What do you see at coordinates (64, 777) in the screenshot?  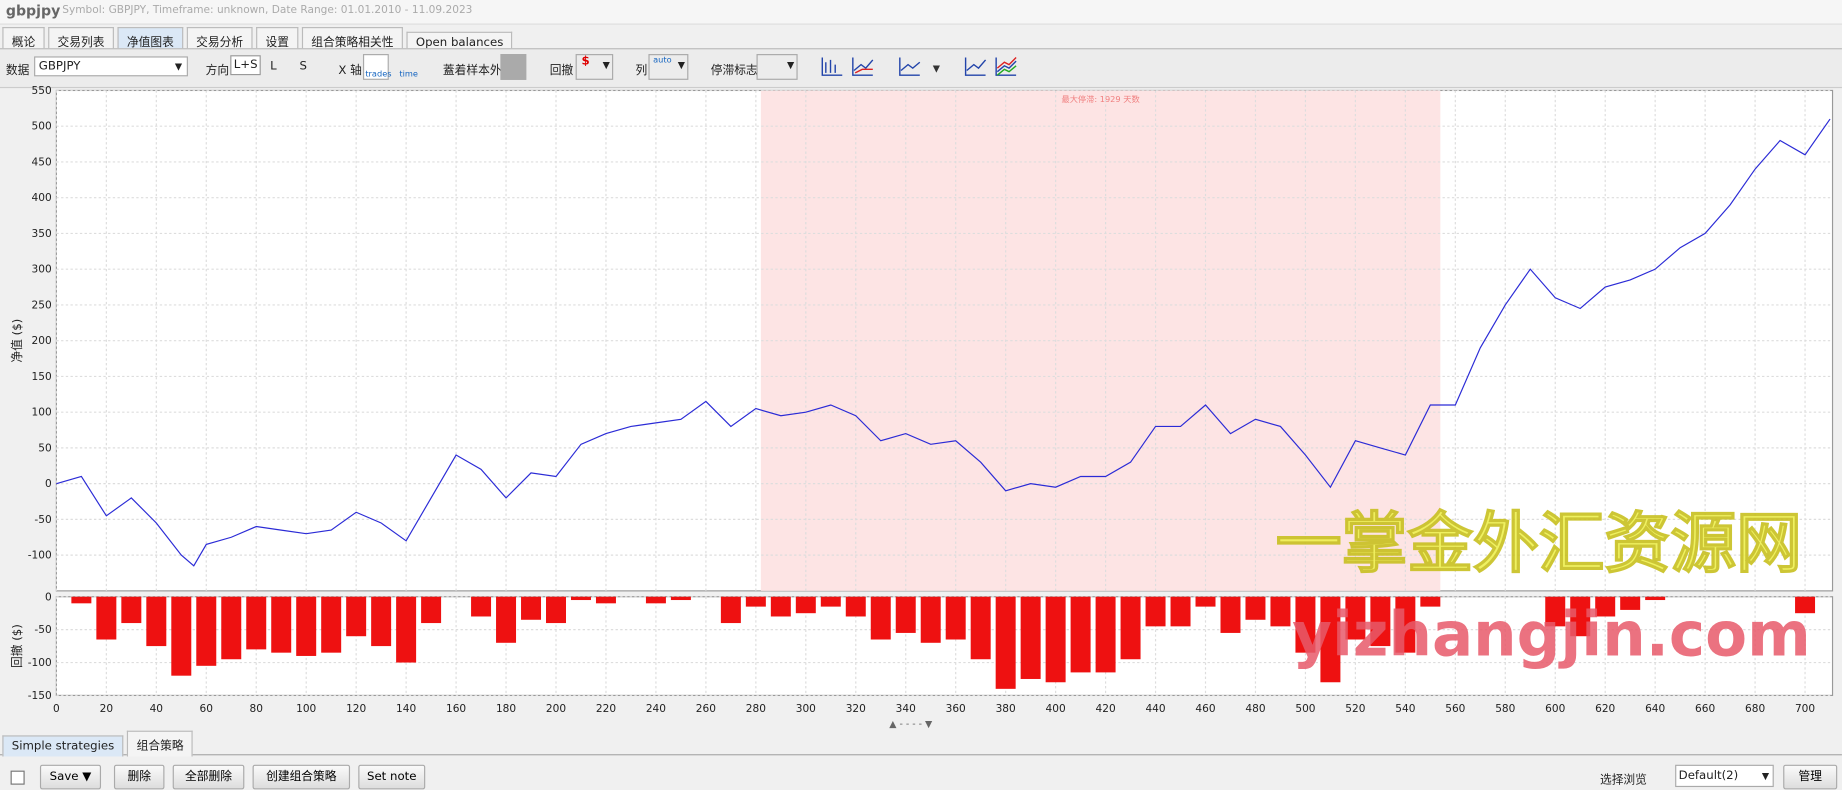 I see `button-text: Save` at bounding box center [64, 777].